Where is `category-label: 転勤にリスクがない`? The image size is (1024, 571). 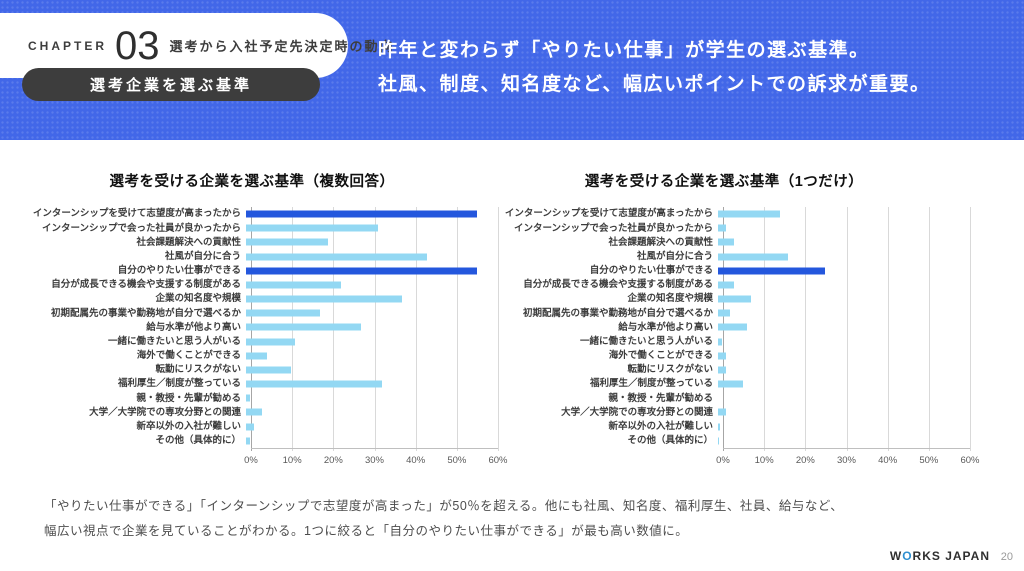
category-label: 転勤にリスクがない is located at coordinates (198, 370).